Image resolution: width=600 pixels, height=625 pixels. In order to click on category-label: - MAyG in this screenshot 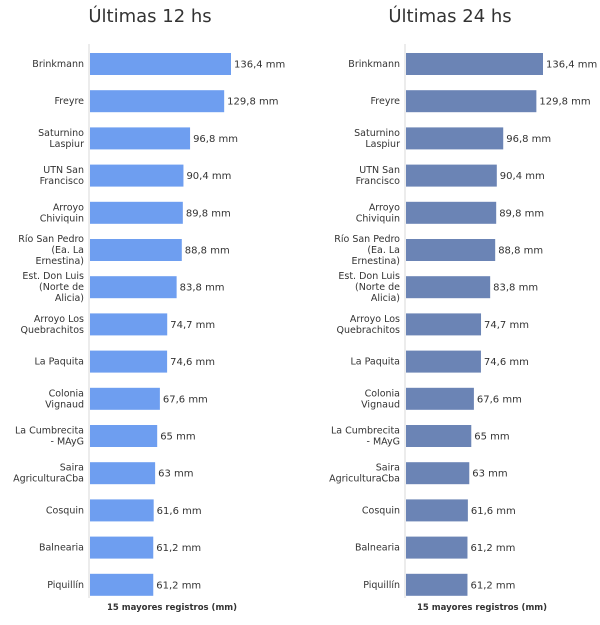, I will do `click(383, 442)`.